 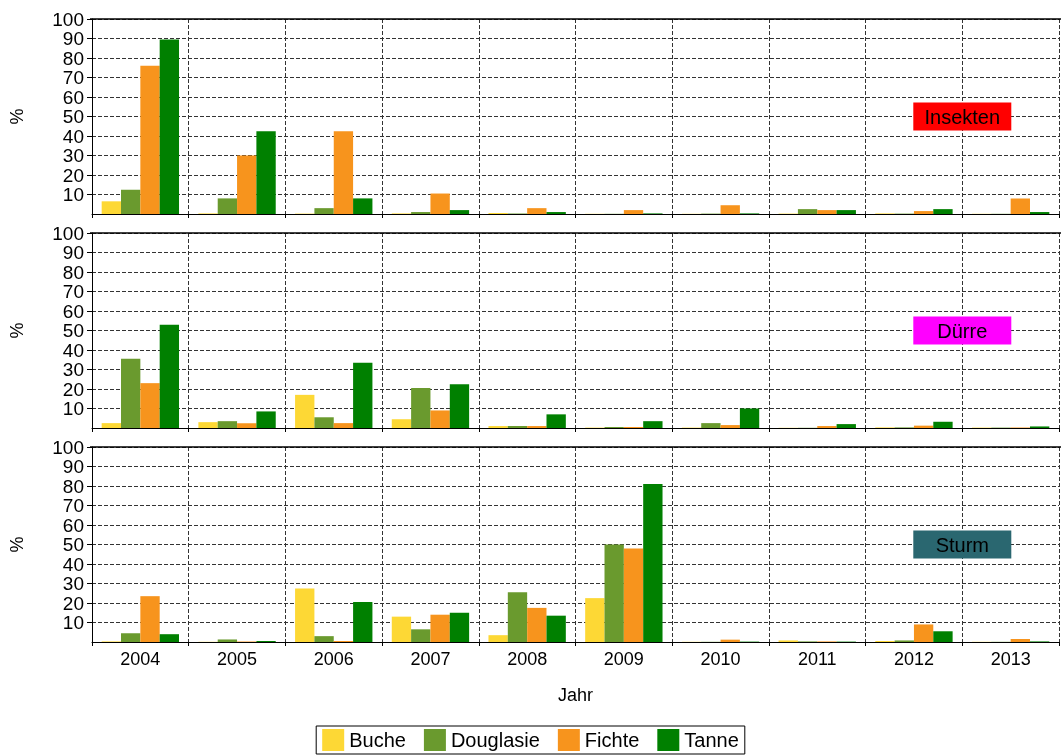 What do you see at coordinates (612, 740) in the screenshot?
I see `legend-label: Fichte` at bounding box center [612, 740].